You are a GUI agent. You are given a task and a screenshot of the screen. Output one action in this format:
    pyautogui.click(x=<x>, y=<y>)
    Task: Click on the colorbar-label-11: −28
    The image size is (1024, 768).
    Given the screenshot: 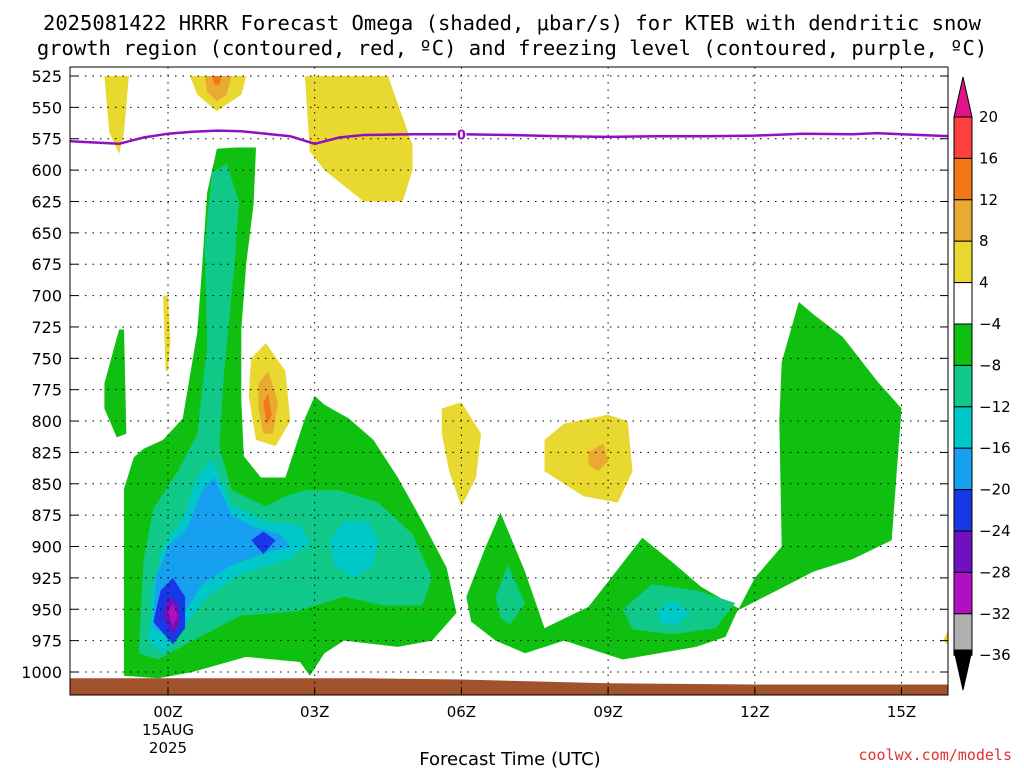 What is the action you would take?
    pyautogui.click(x=995, y=572)
    